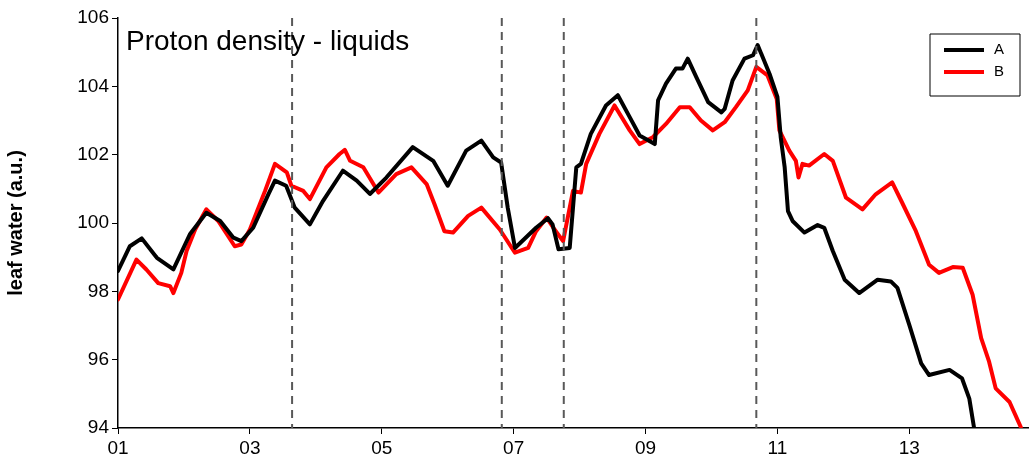 The height and width of the screenshot is (473, 1030). I want to click on x-tick-label: 09, so click(645, 447).